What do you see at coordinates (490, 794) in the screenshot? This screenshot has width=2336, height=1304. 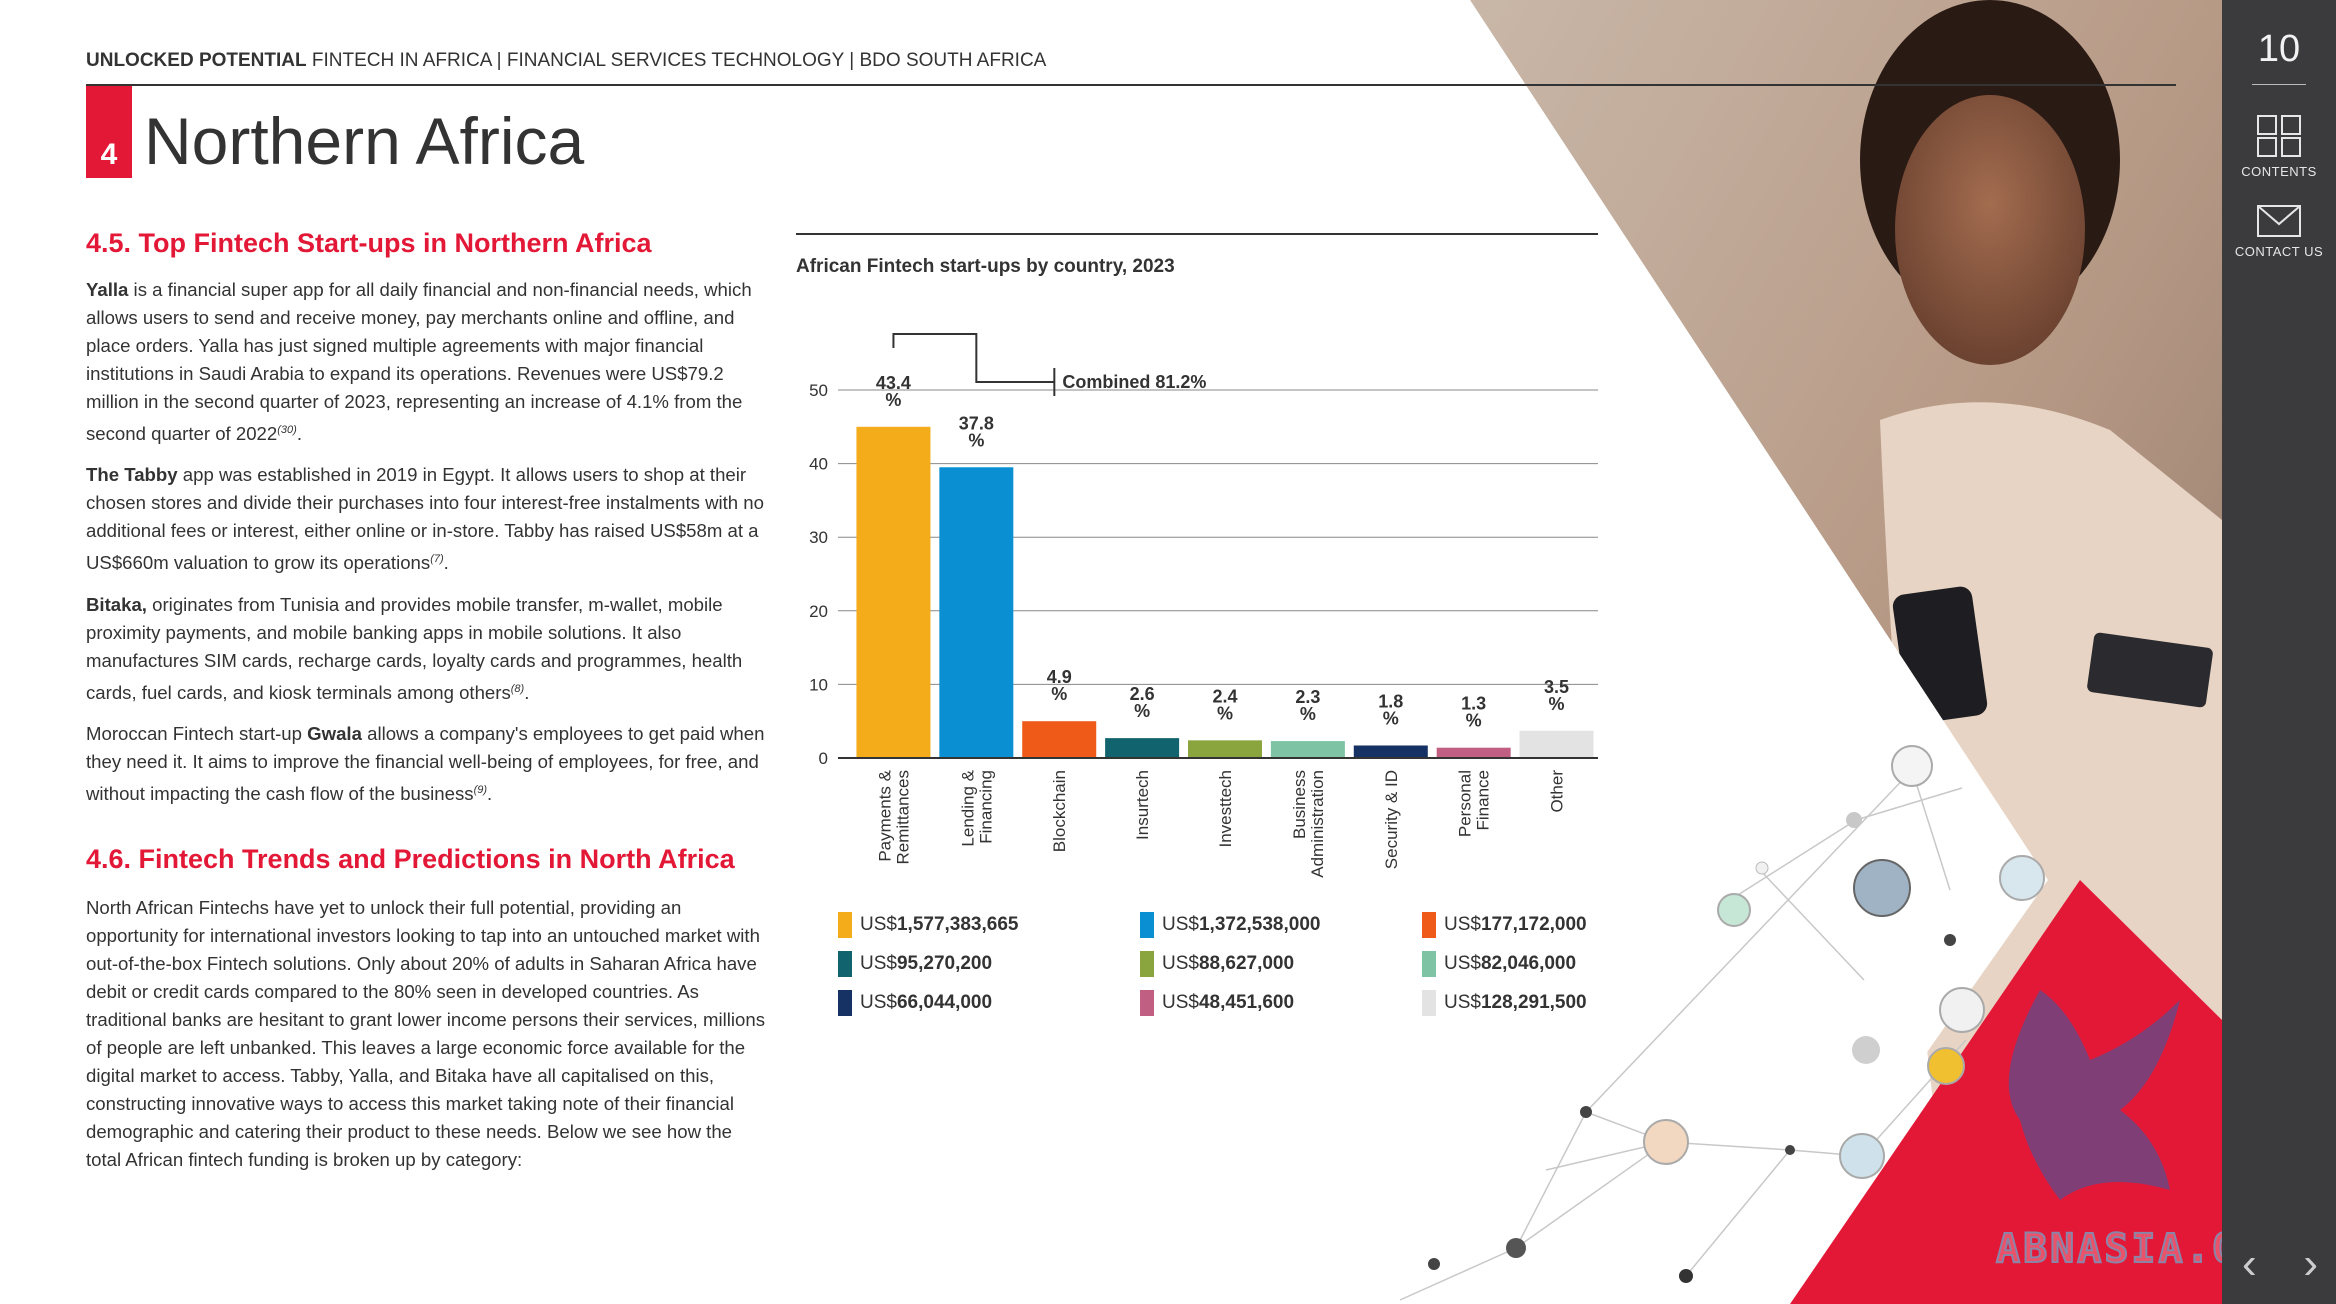 I see `gwala-end: .` at bounding box center [490, 794].